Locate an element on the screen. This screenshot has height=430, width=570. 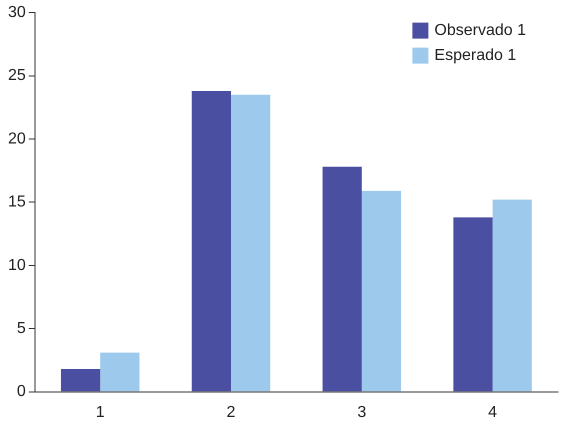
y-tick-label: 30 is located at coordinates (17, 13).